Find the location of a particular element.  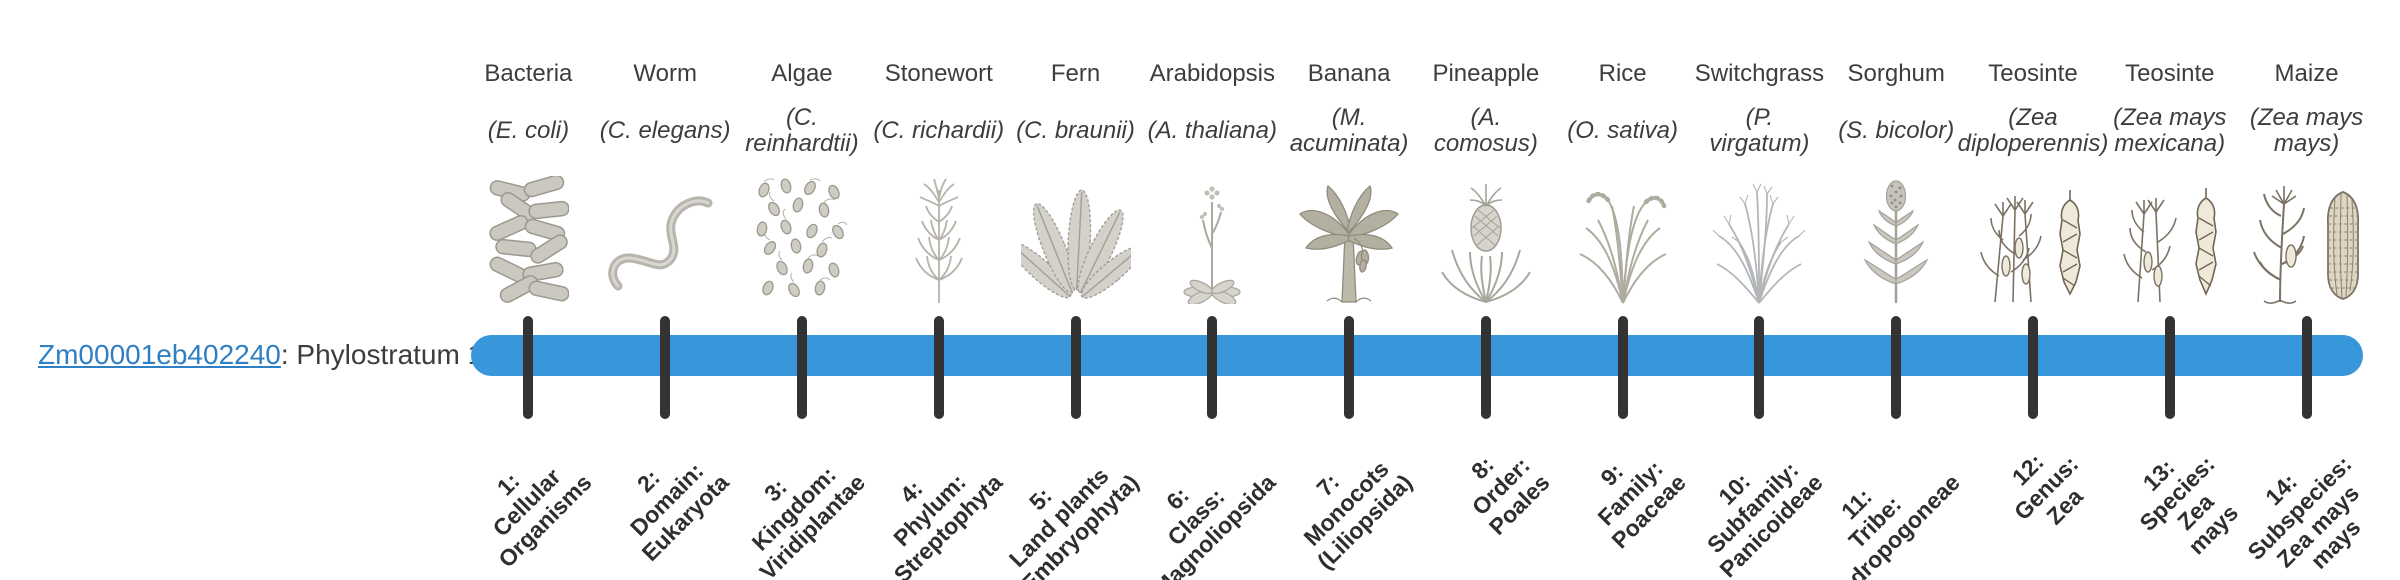

organism-column: Pineapple (A. comosus) 8: Order: Poales is located at coordinates (1485, 290).